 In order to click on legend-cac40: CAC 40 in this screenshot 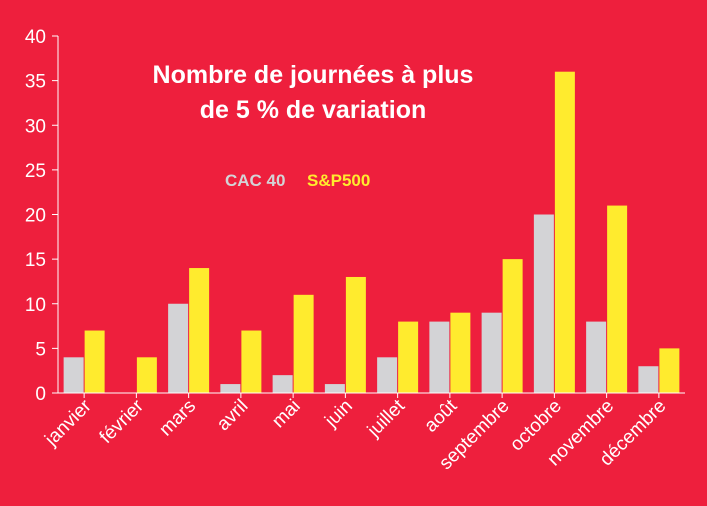, I will do `click(255, 180)`.